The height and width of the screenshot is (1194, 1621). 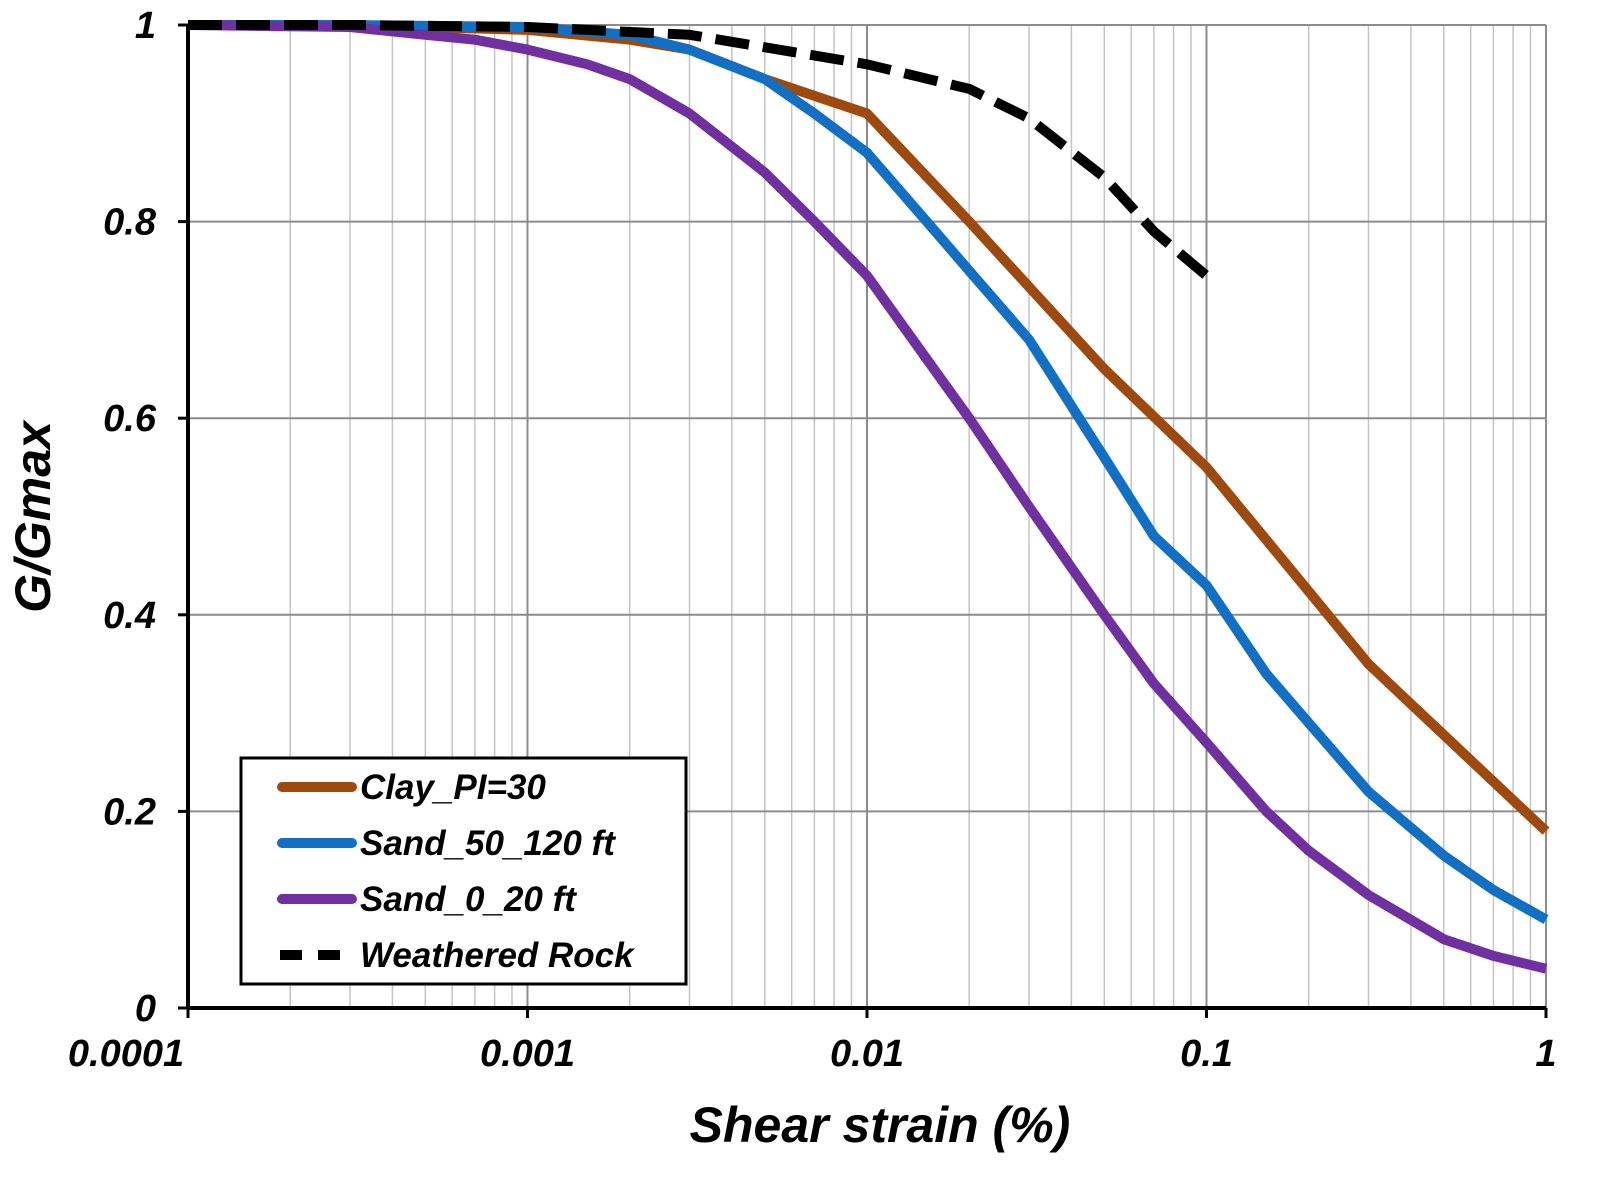 What do you see at coordinates (699, 150) in the screenshot?
I see `series-line` at bounding box center [699, 150].